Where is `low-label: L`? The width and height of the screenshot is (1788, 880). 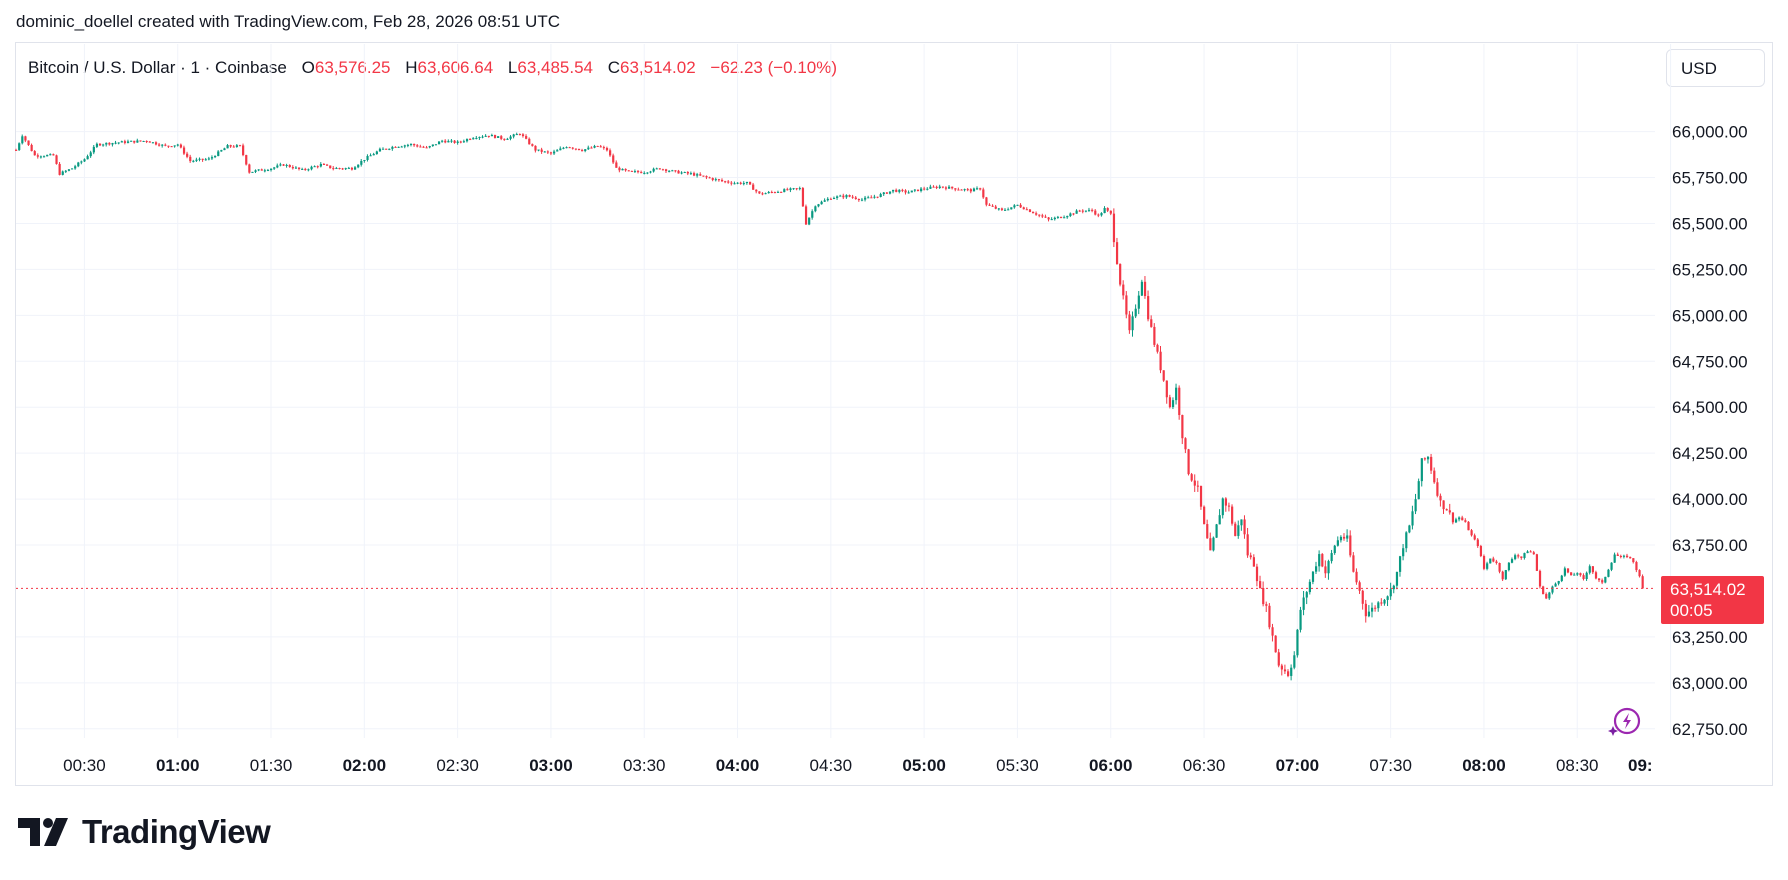 low-label: L is located at coordinates (512, 67).